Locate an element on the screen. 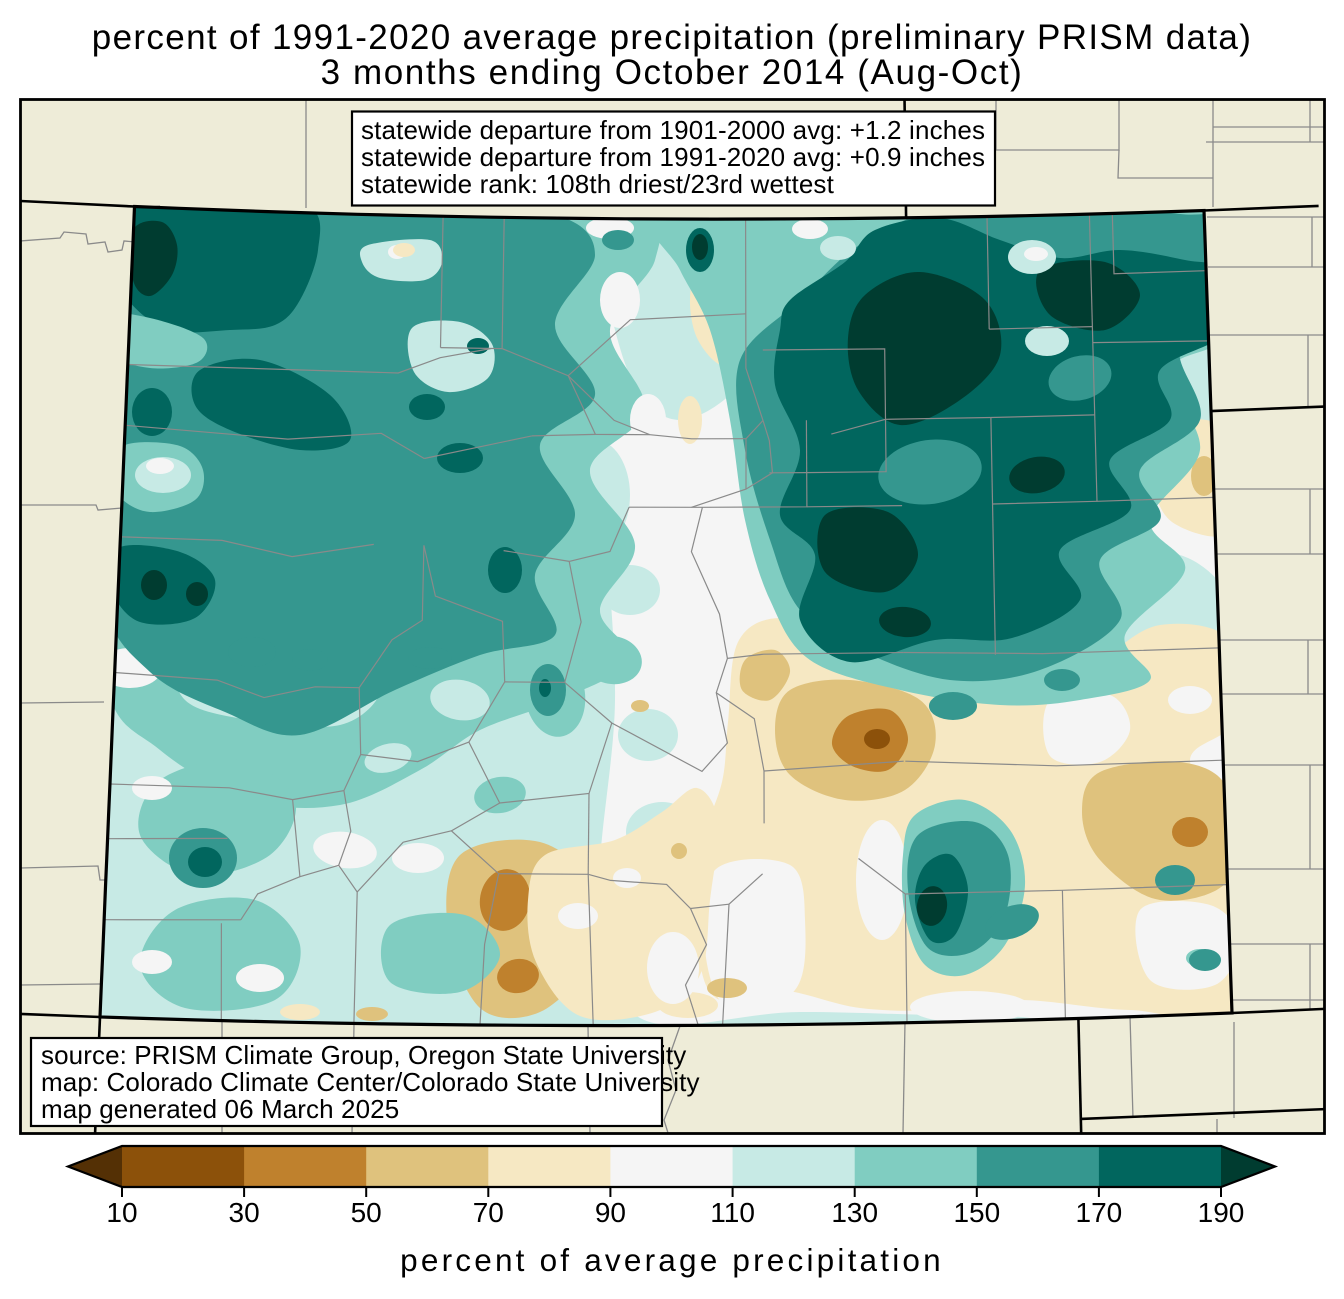 Image resolution: width=1344 pixels, height=1299 pixels. svg-text: 10 is located at coordinates (121, 1212).